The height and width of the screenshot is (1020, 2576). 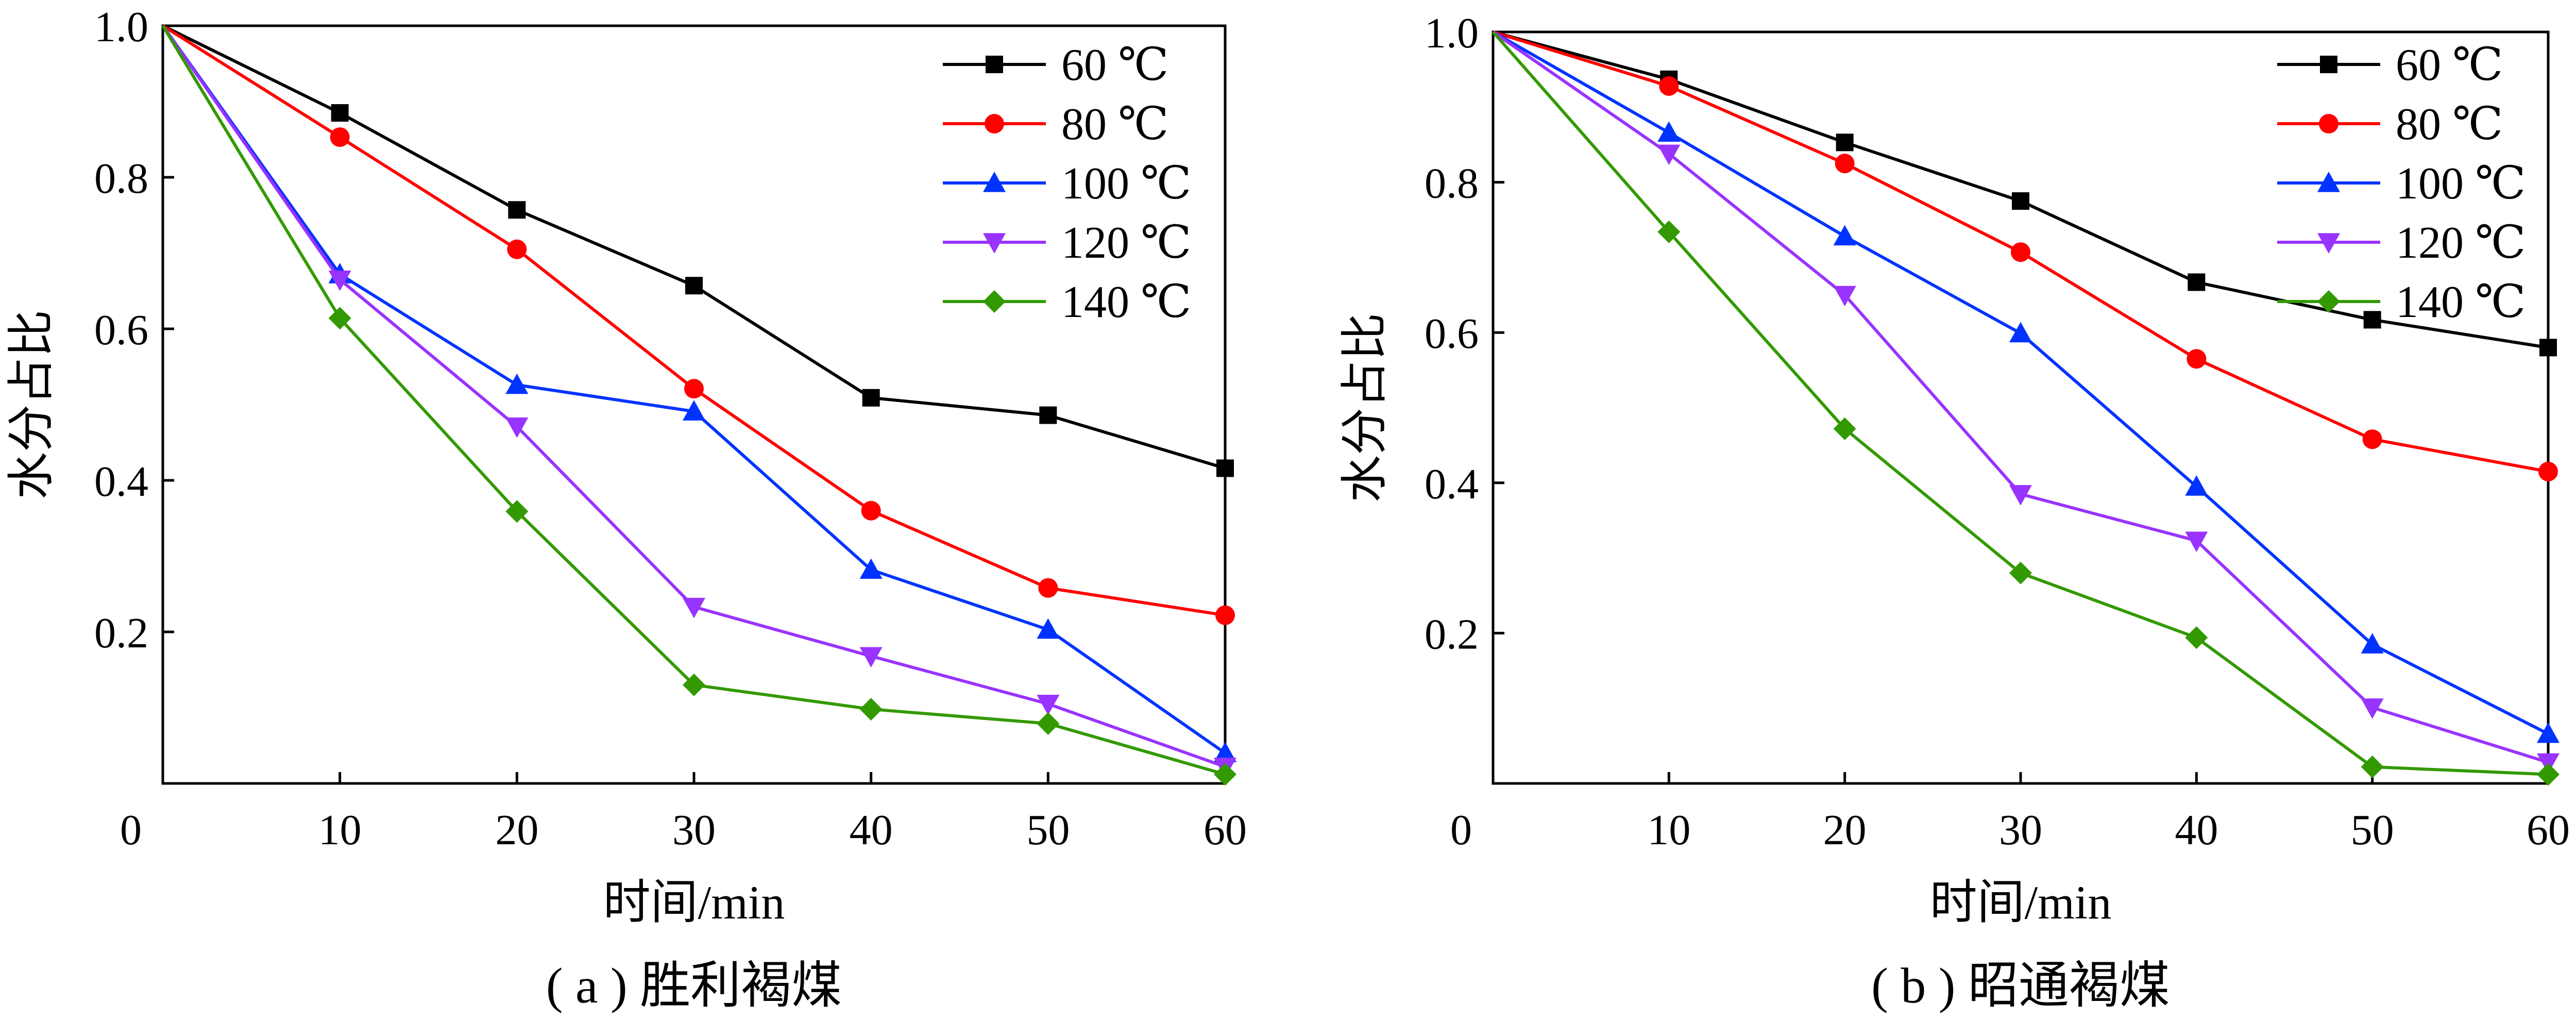 What do you see at coordinates (121, 330) in the screenshot?
I see `y-tick-label: 0.6` at bounding box center [121, 330].